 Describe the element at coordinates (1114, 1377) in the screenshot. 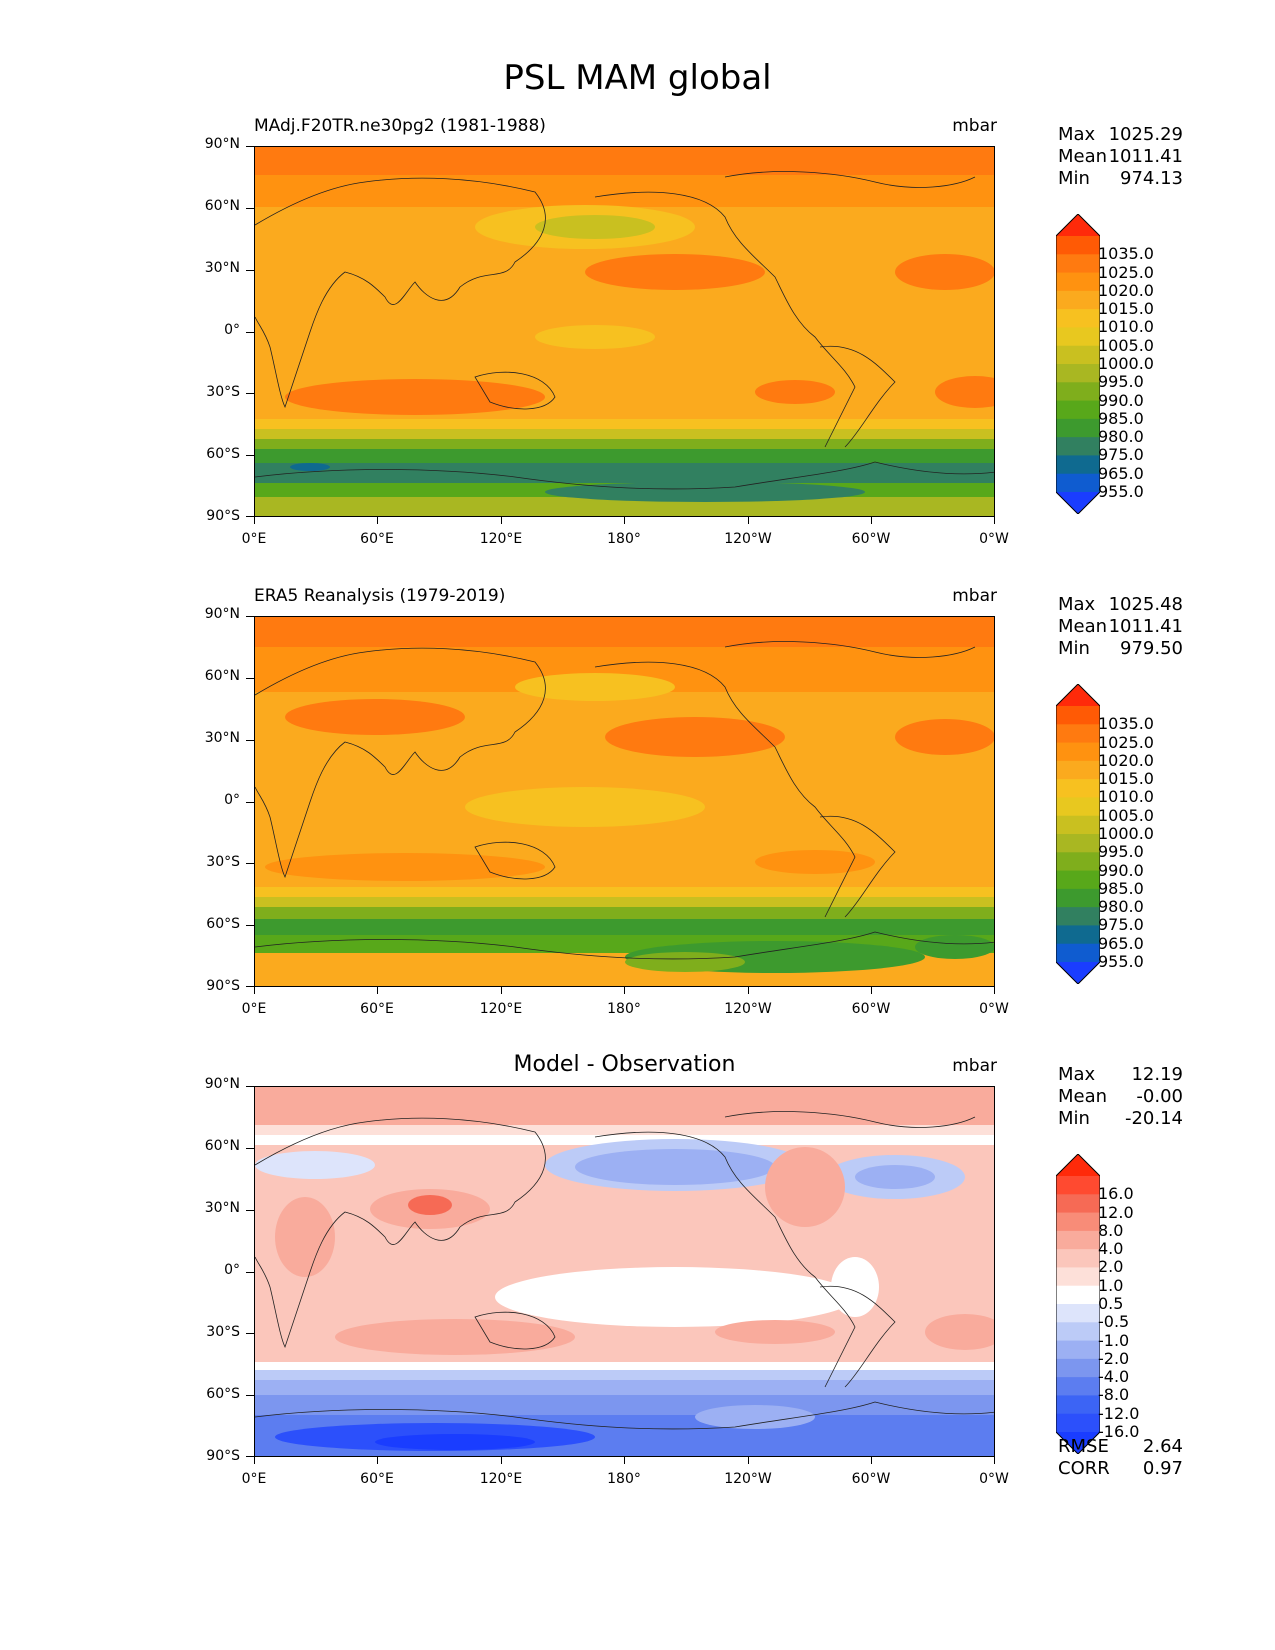

I see `colorbar-tick-label: -4.0` at that location.